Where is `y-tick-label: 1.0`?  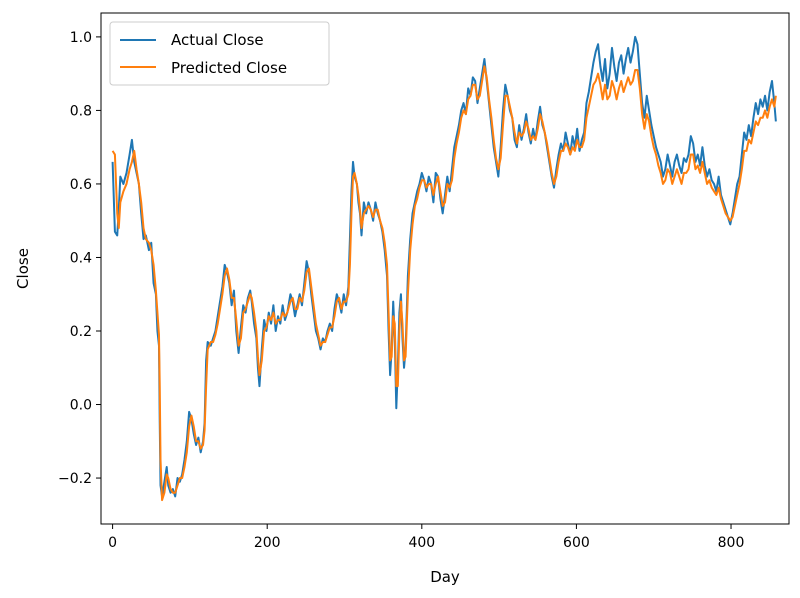
y-tick-label: 1.0 is located at coordinates (81, 38).